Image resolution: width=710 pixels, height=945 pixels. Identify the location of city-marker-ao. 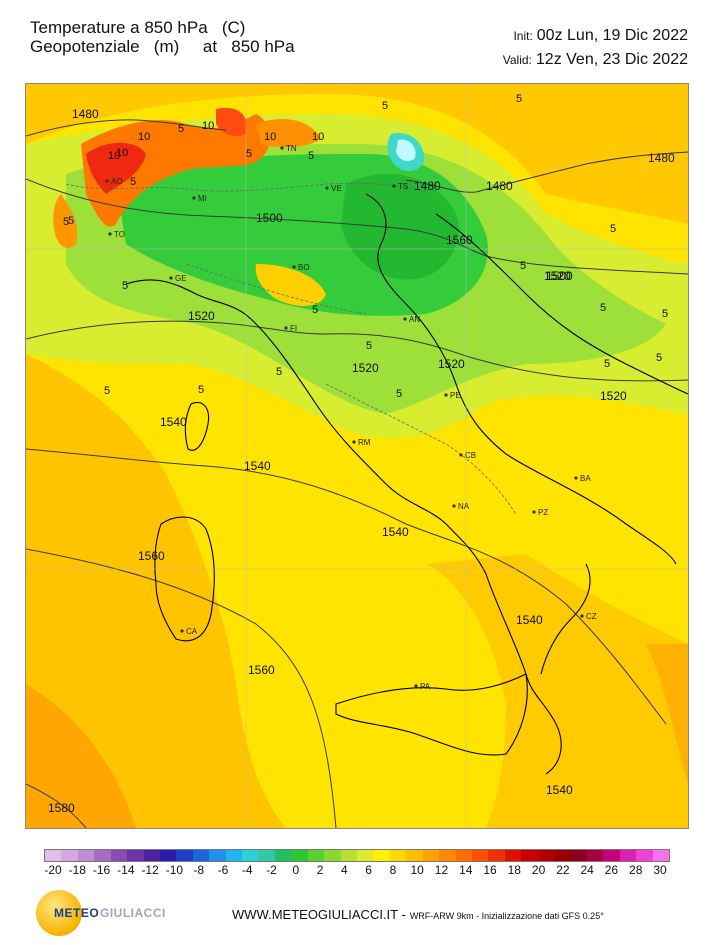
(107, 181).